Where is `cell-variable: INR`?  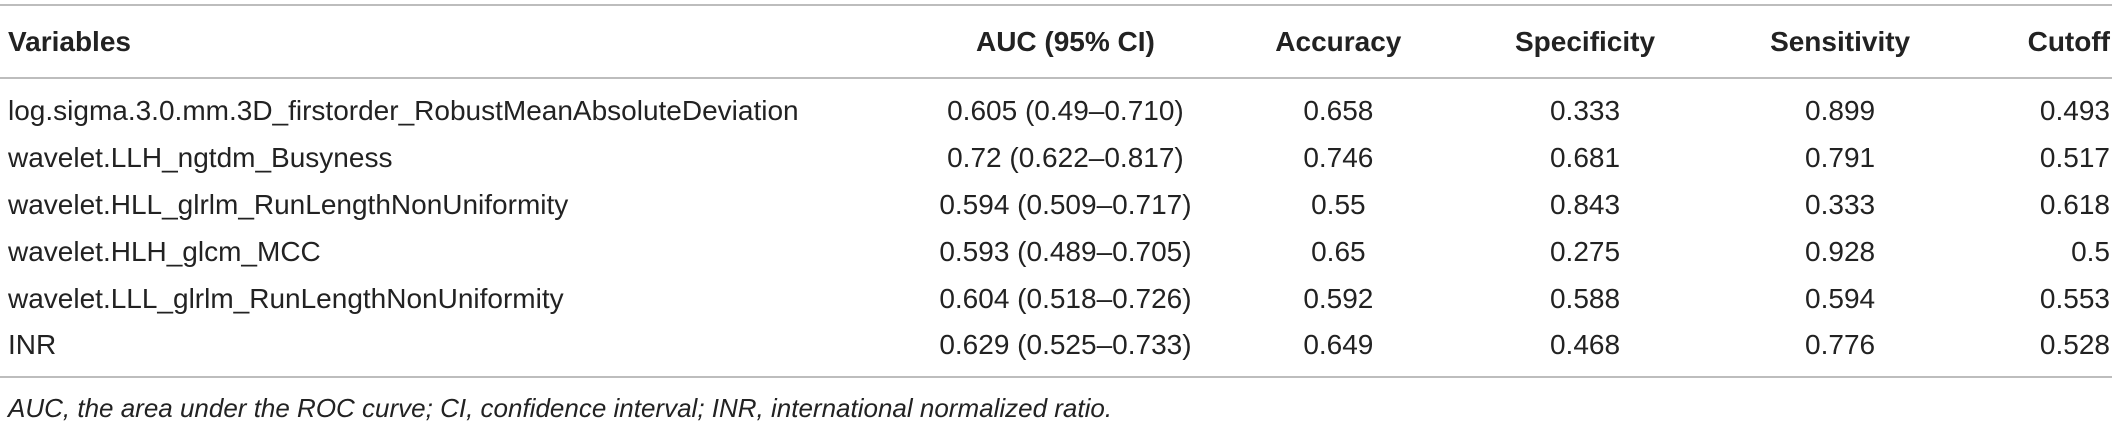 cell-variable: INR is located at coordinates (457, 350).